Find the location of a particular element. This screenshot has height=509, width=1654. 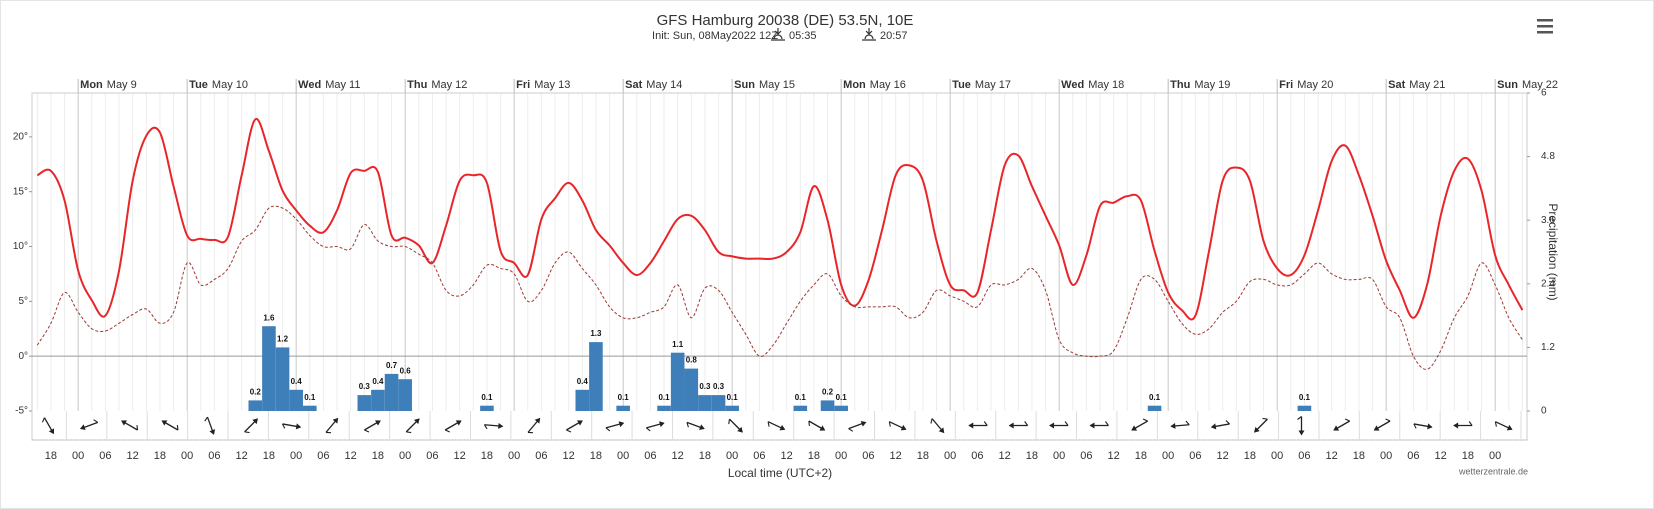

day-label: Wed May 11 is located at coordinates (329, 85).